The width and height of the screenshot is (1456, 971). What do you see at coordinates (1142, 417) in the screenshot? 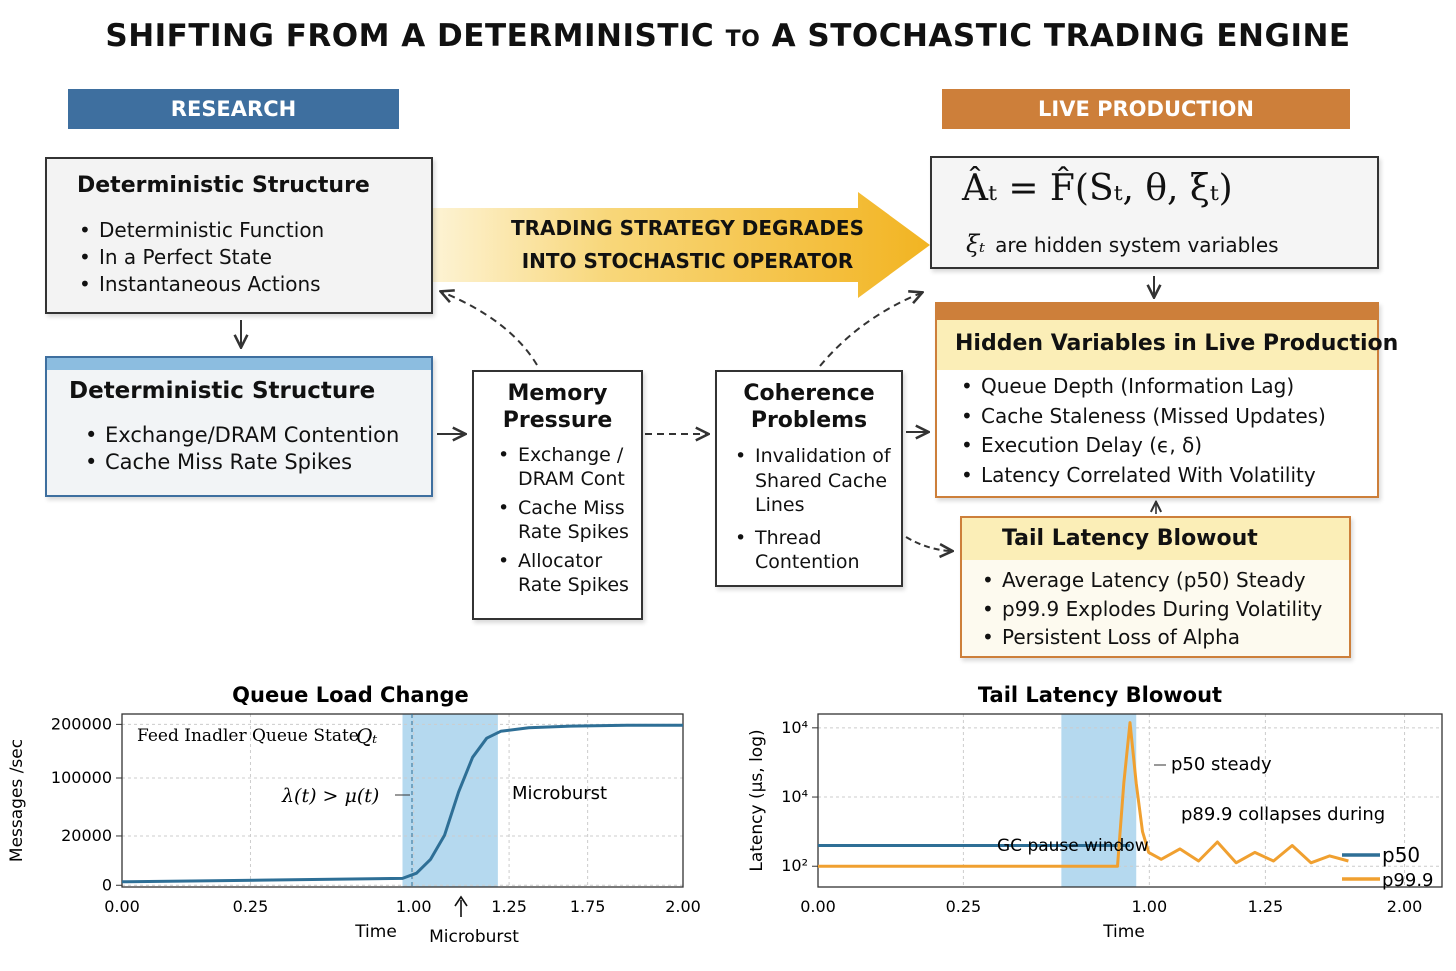
I see `hidden-item: Cache Staleness (Missed Updates)` at bounding box center [1142, 417].